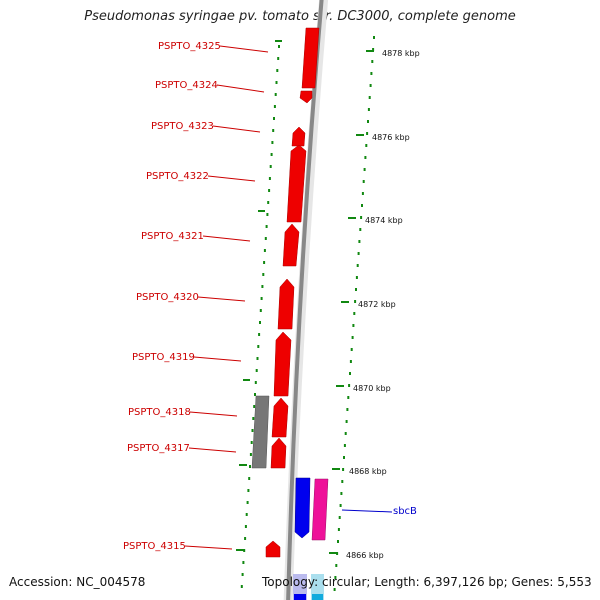 This screenshot has width=600, height=600. I want to click on gene-label: PSPTO_4323, so click(182, 126).